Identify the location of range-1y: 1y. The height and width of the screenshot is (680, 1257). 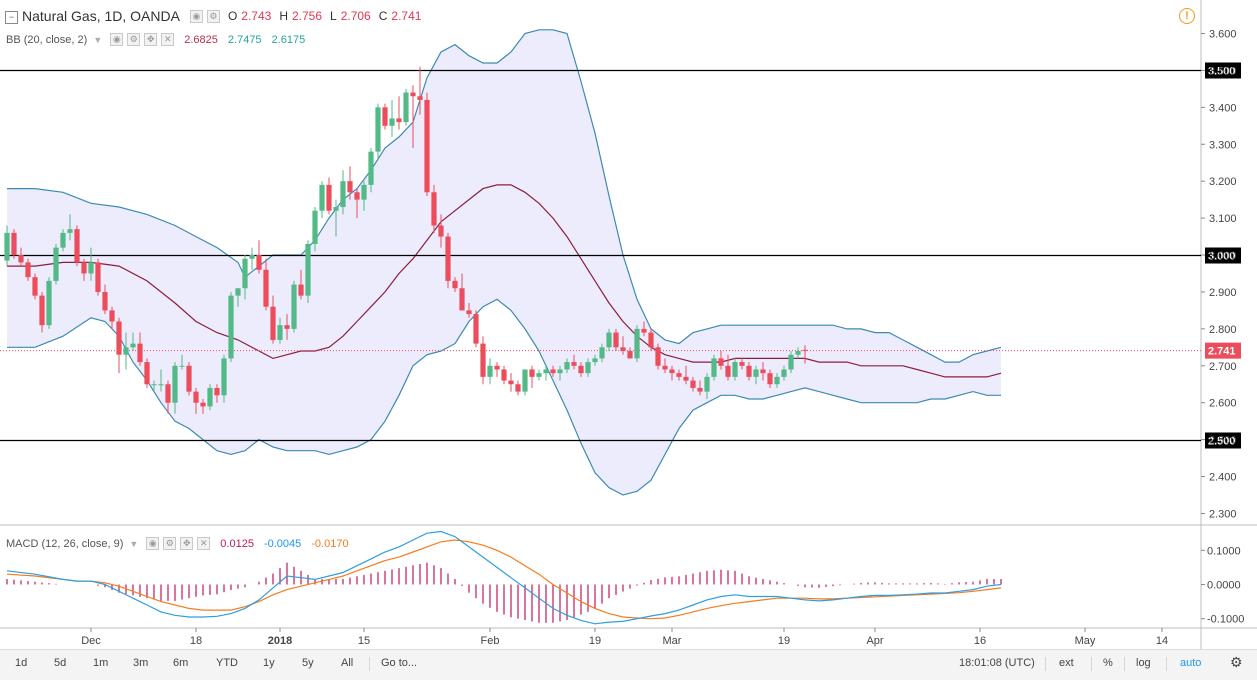
(269, 663).